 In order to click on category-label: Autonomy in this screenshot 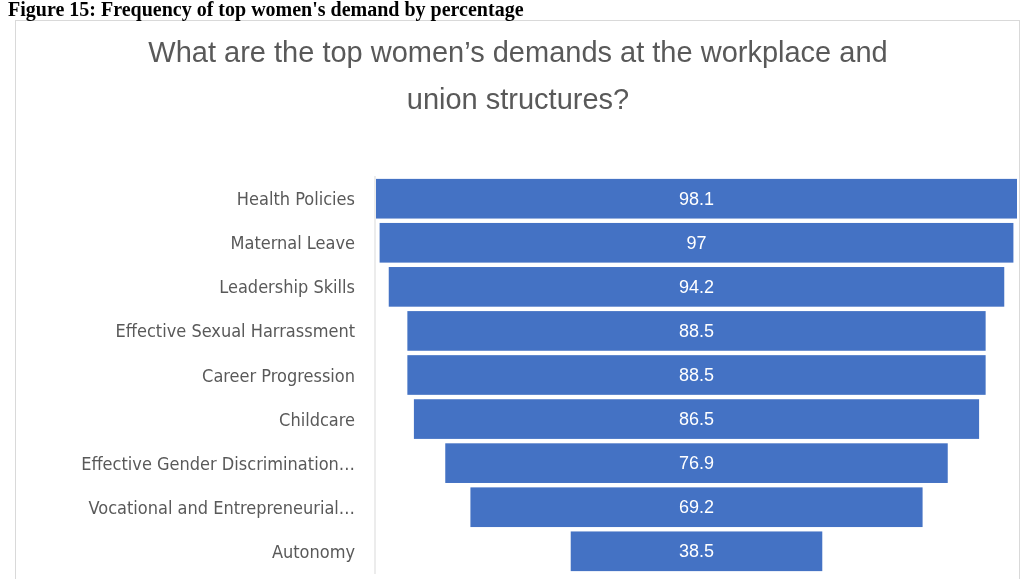, I will do `click(313, 551)`.